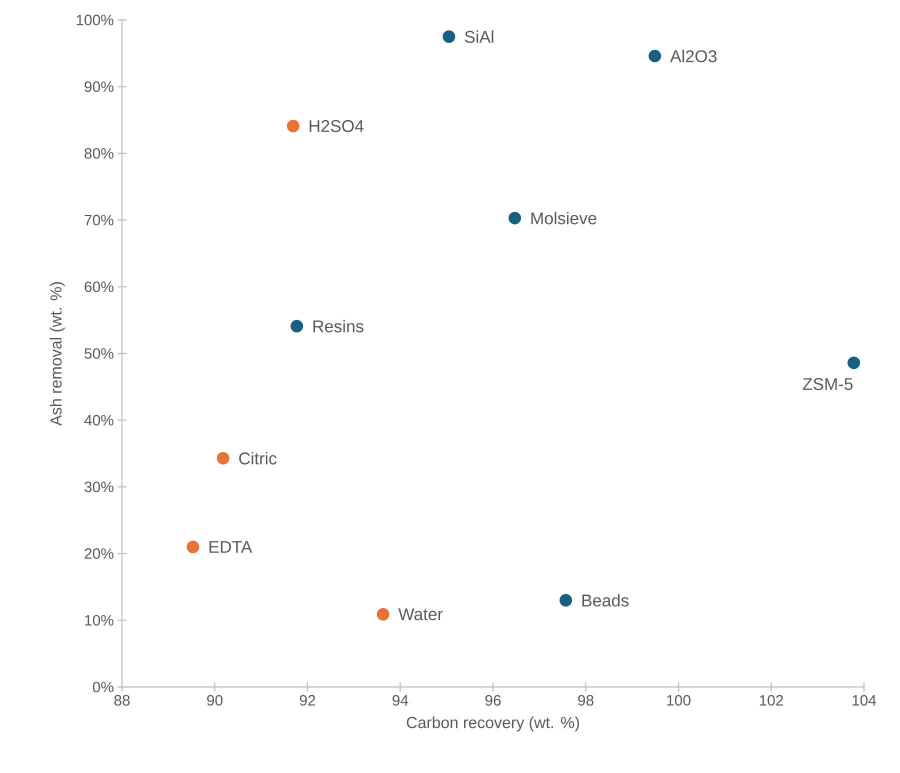  I want to click on x-axis-title: Carbon recovery (wt. %), so click(492, 724).